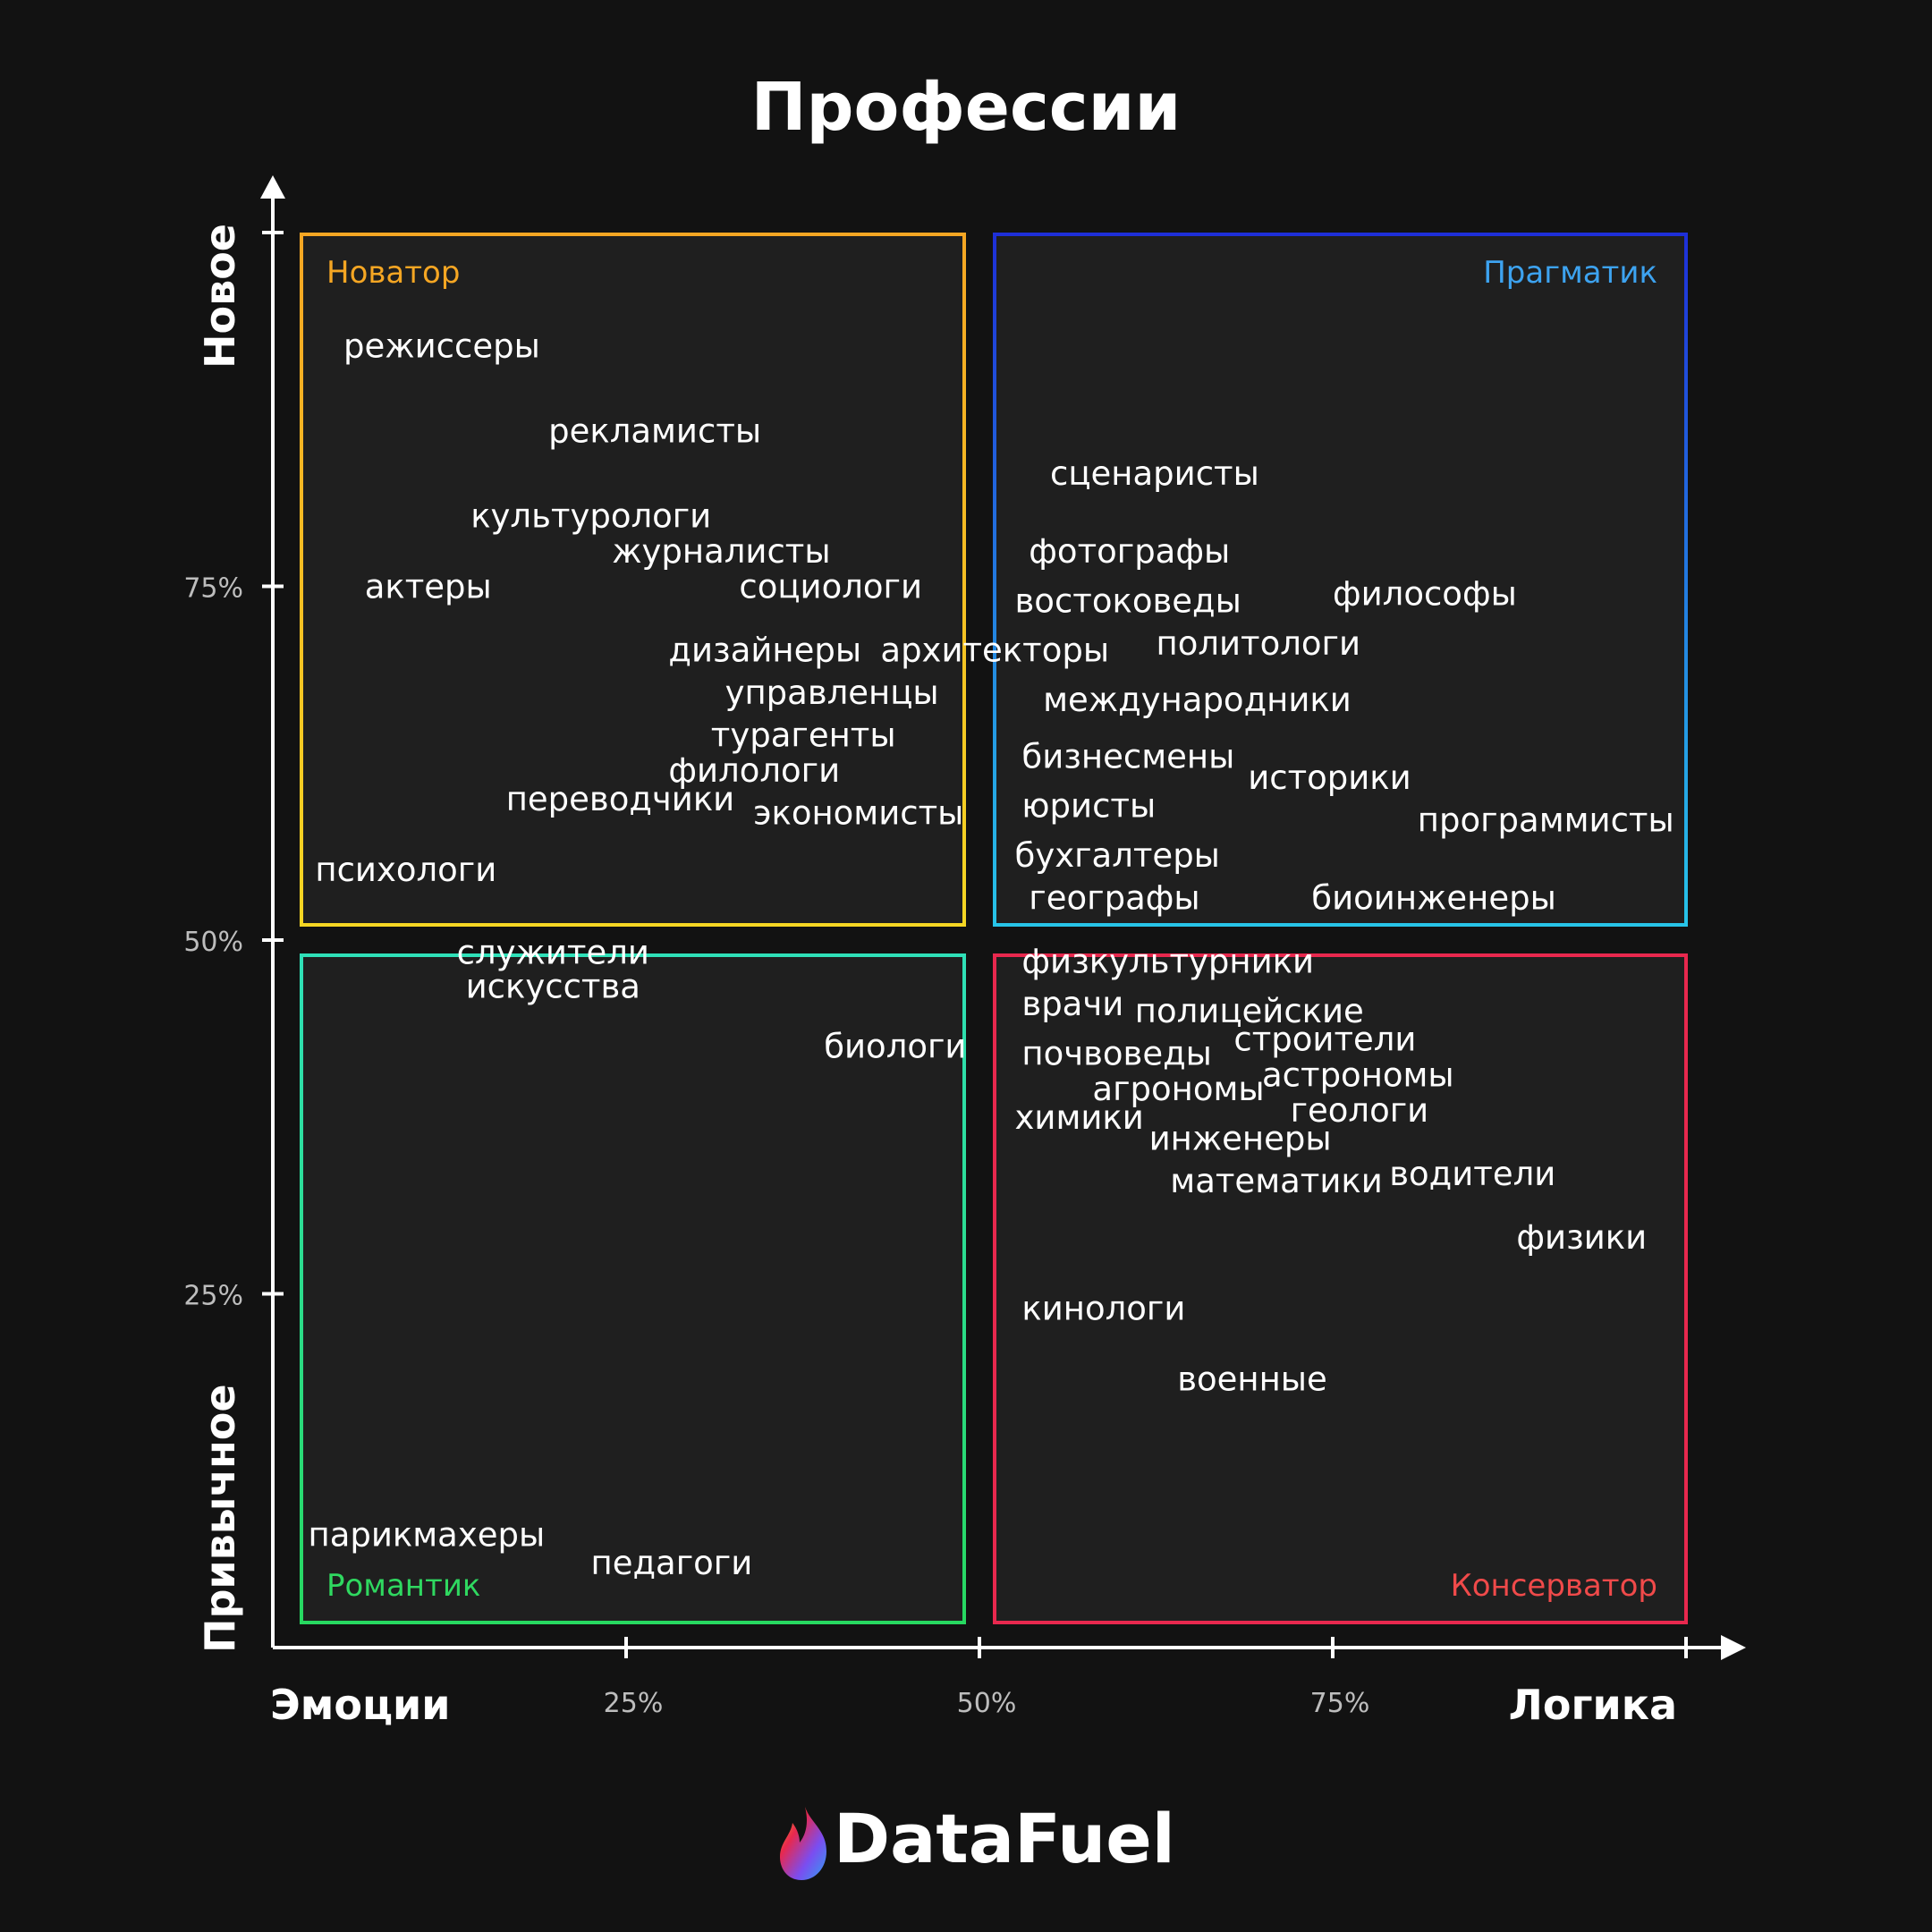 This screenshot has height=1932, width=1932. I want to click on y-axis-end-label: Новое, so click(220, 296).